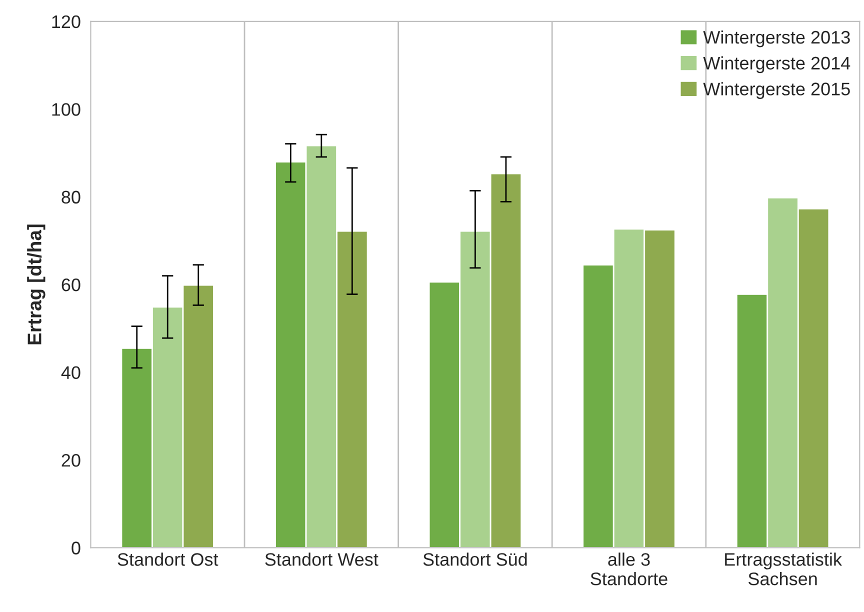 Image resolution: width=864 pixels, height=612 pixels. Describe the element at coordinates (783, 569) in the screenshot. I see `x-tick-label: Ertragsstatistik Sachsen` at that location.